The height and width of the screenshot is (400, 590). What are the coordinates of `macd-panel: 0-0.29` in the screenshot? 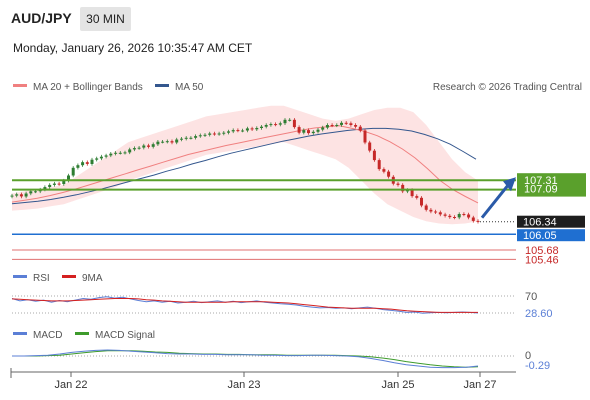 It's located at (281, 360).